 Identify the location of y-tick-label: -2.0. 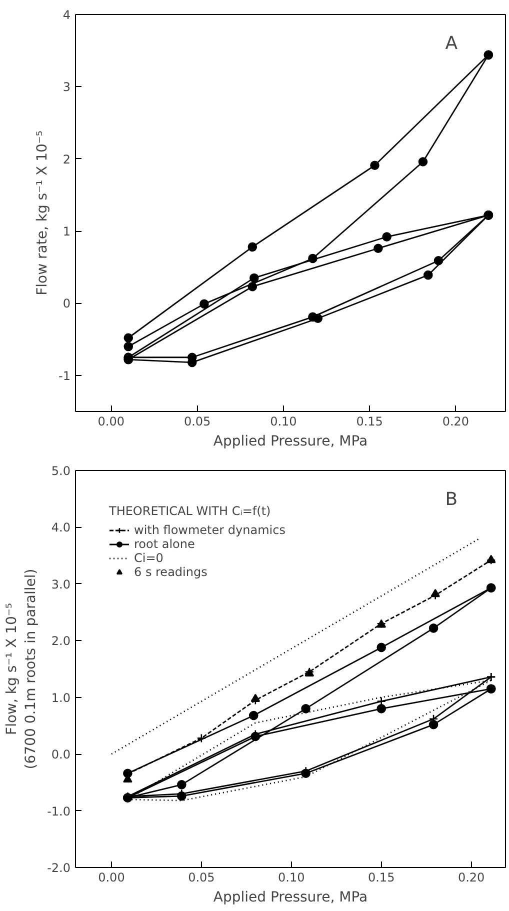
(59, 868).